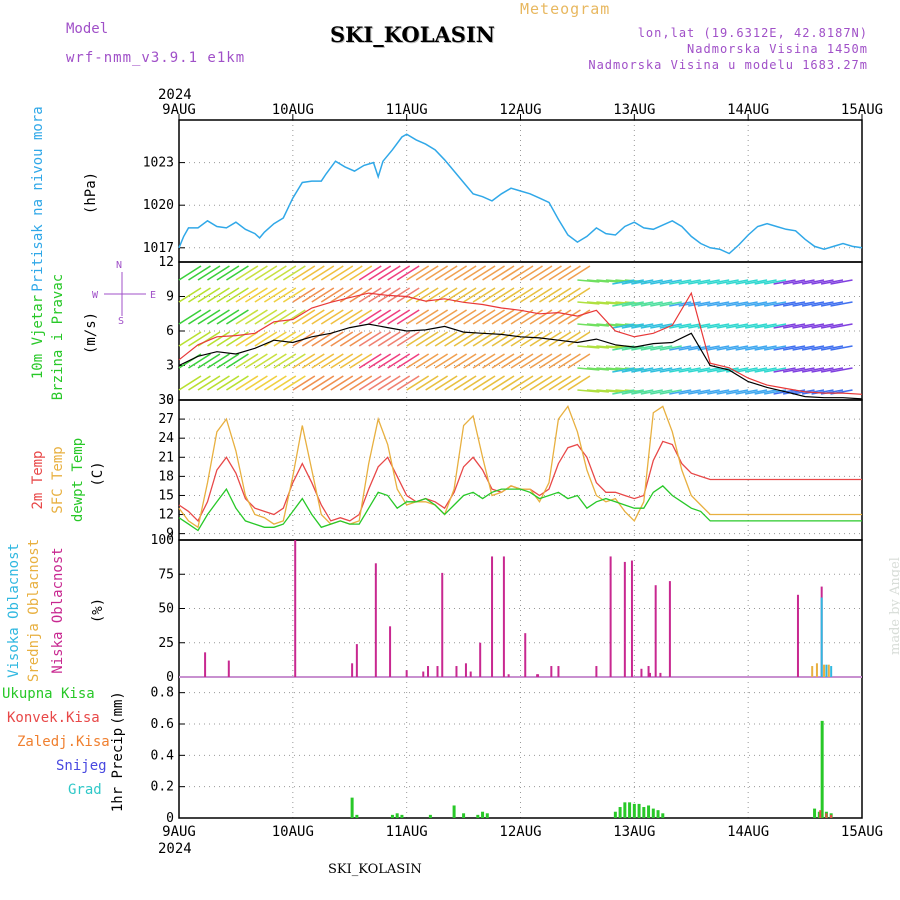 The height and width of the screenshot is (900, 900). What do you see at coordinates (166, 495) in the screenshot?
I see `y-tick-label: 15` at bounding box center [166, 495].